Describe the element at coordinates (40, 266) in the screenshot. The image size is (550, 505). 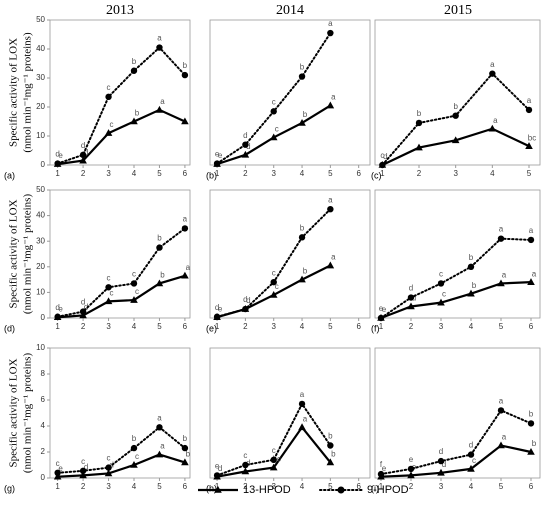
I see `y-tick-label: 20` at that location.